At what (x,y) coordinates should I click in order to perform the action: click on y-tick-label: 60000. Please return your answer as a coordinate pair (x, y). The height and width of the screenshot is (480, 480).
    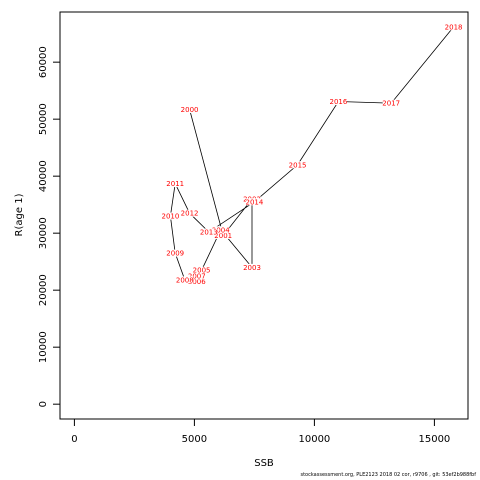
    Looking at the image, I should click on (43, 62).